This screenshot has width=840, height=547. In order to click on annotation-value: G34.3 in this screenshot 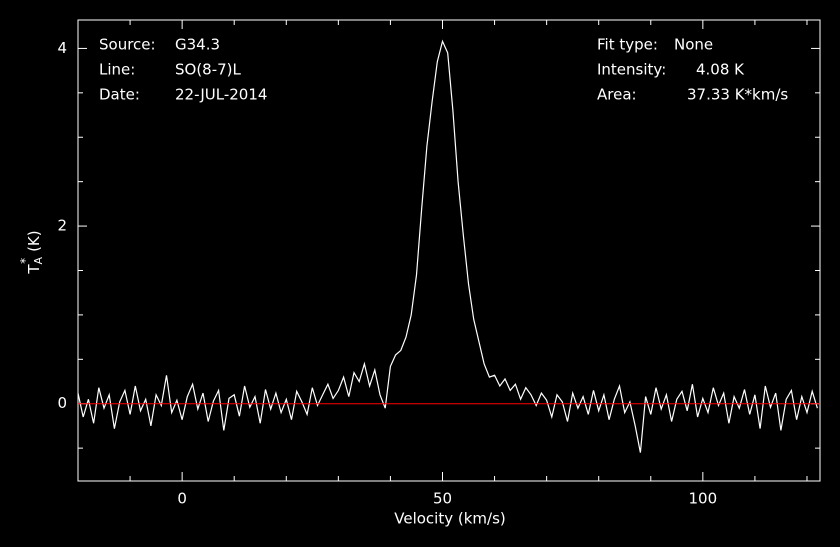, I will do `click(197, 45)`.